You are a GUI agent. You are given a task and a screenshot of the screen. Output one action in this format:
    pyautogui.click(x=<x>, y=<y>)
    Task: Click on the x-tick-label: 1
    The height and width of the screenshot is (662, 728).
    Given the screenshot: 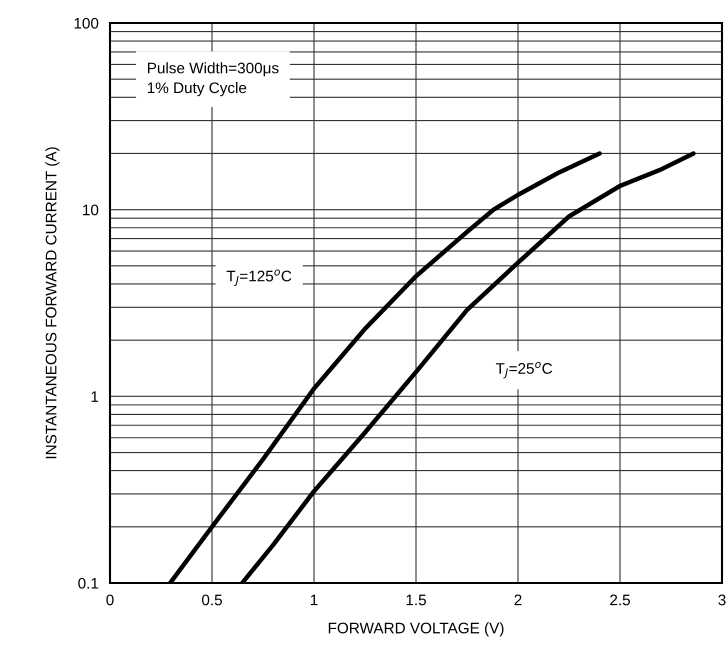 What is the action you would take?
    pyautogui.click(x=314, y=600)
    